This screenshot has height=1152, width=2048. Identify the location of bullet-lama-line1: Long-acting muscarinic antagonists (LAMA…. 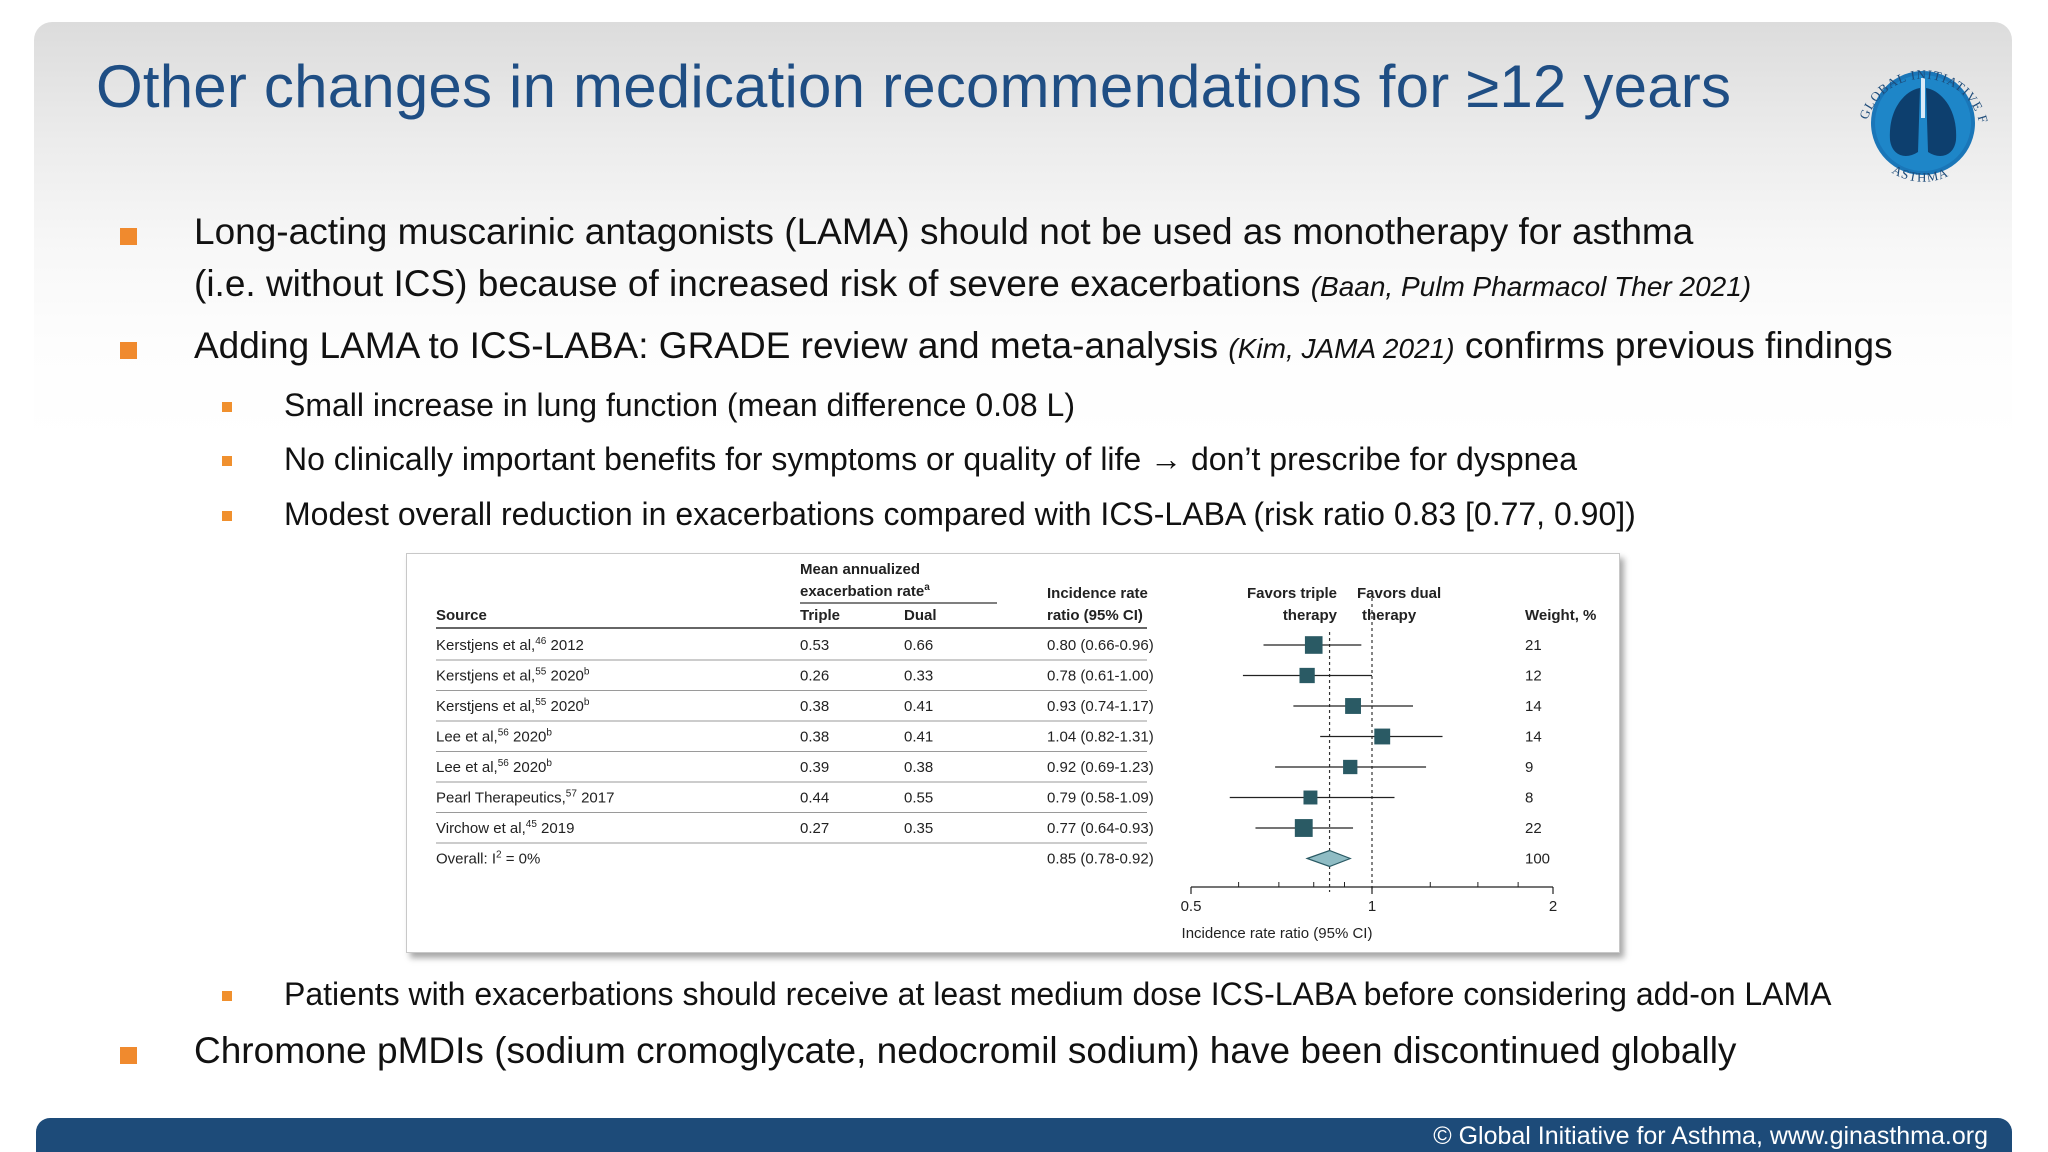
(944, 231).